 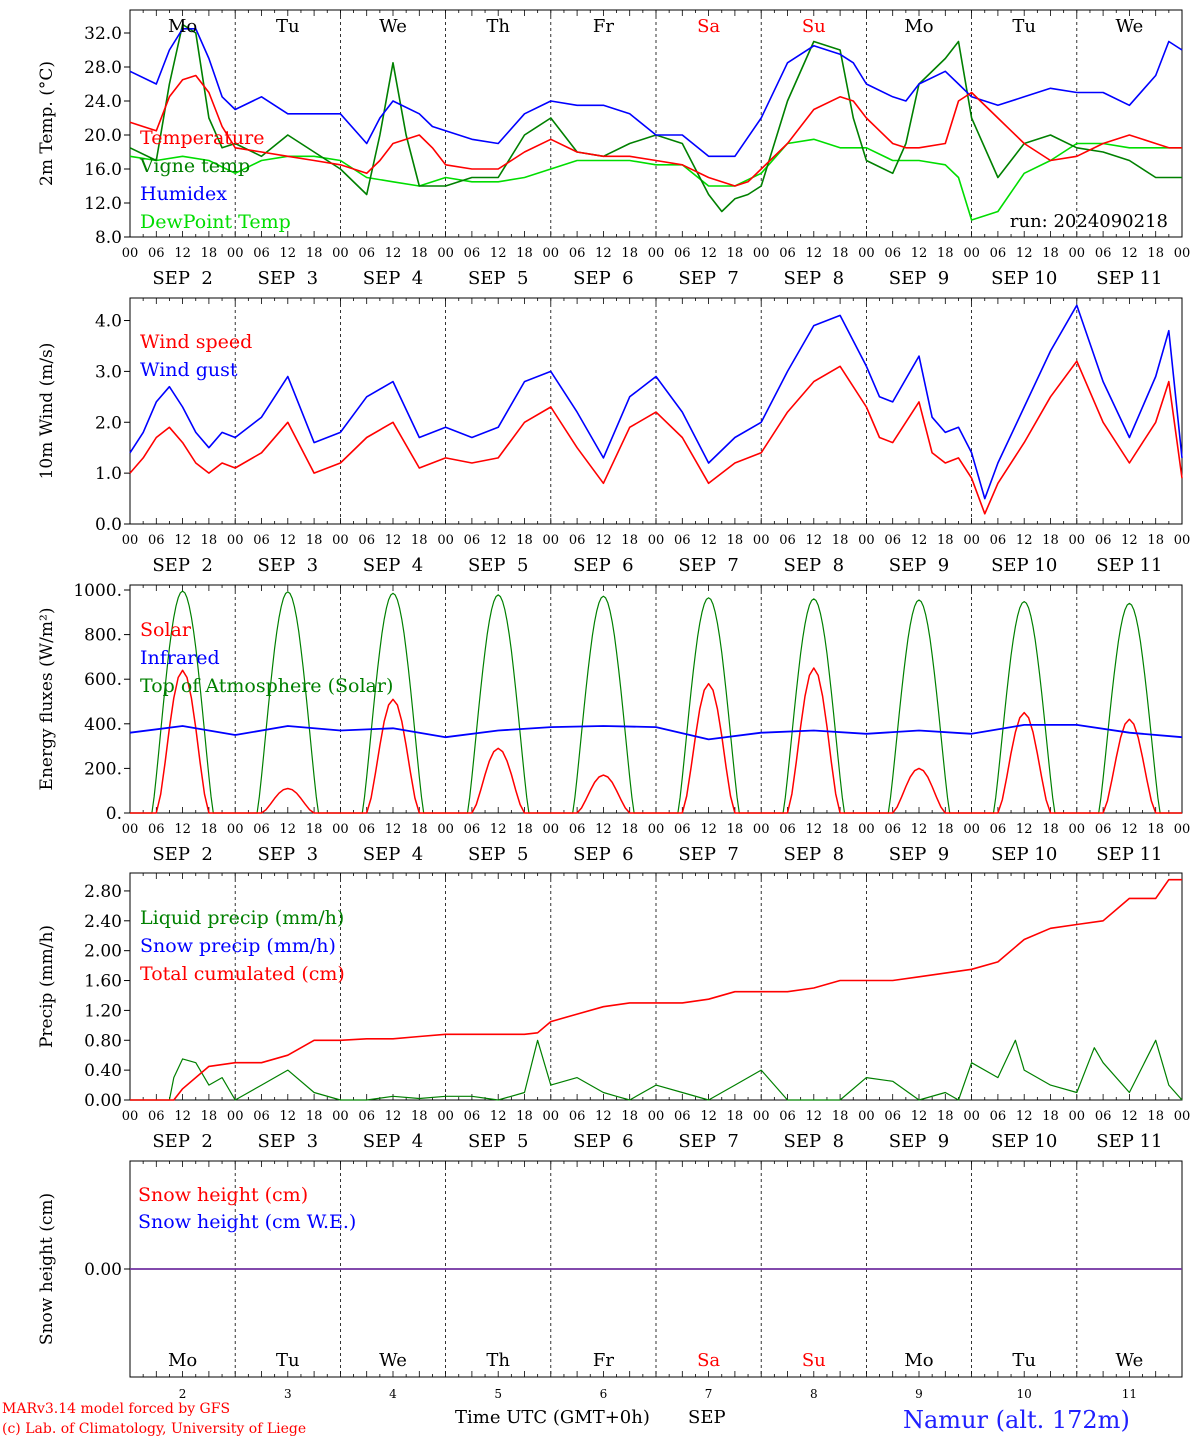 What do you see at coordinates (656, 437) in the screenshot?
I see `wind-speed-line` at bounding box center [656, 437].